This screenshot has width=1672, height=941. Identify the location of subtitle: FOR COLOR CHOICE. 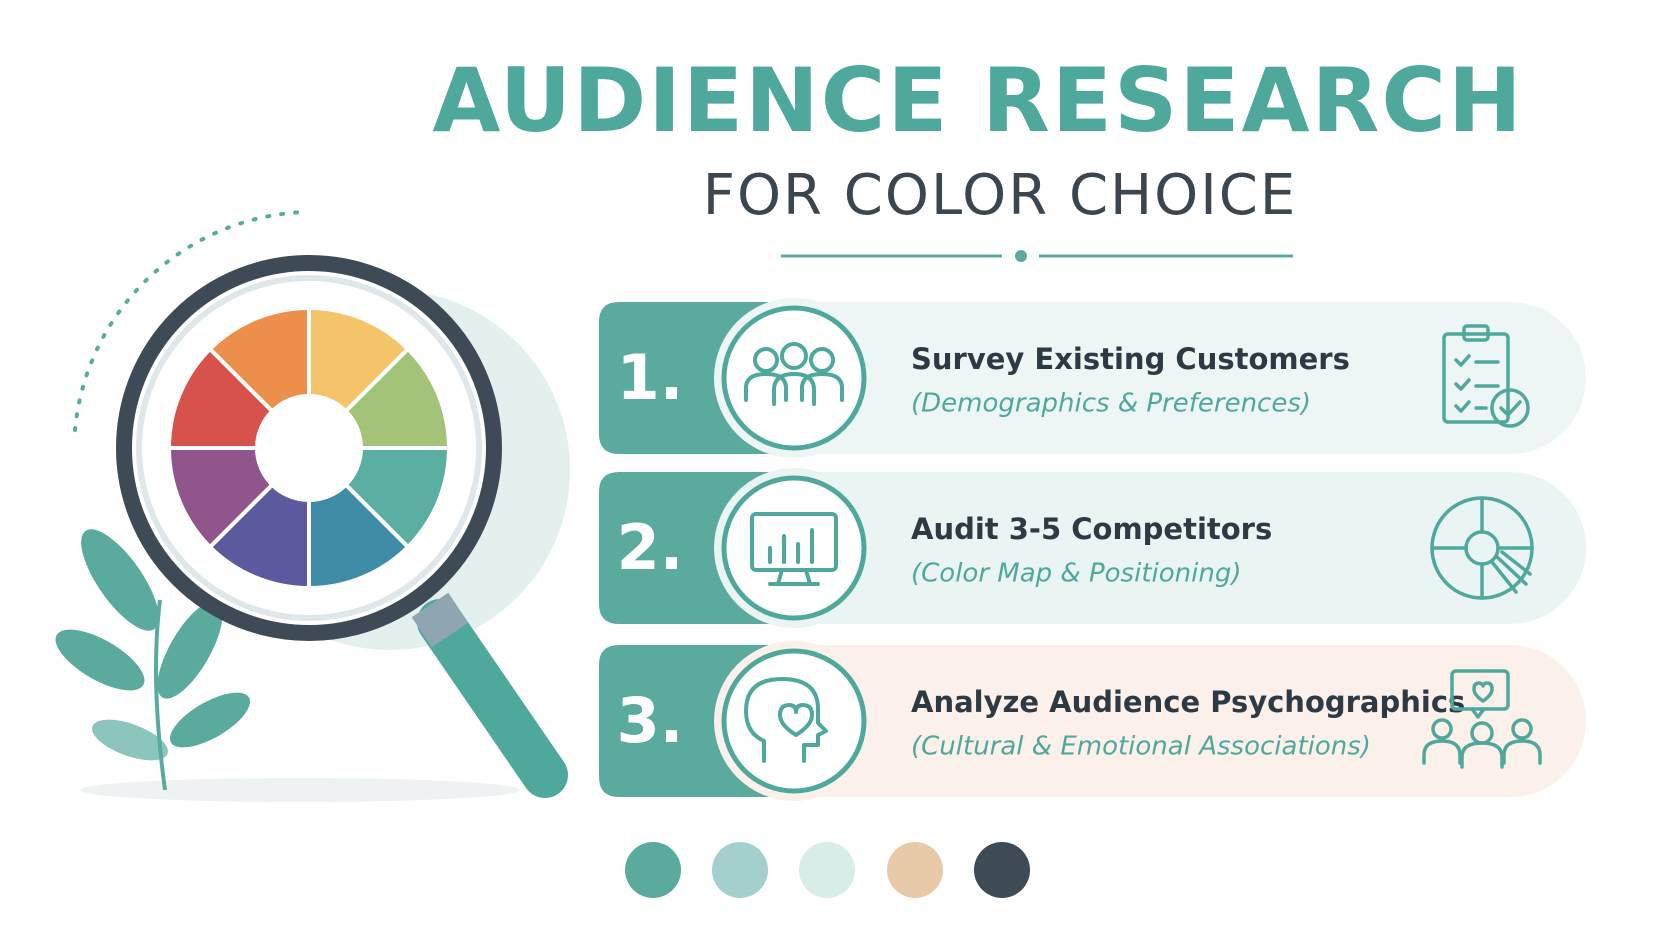
(1000, 195).